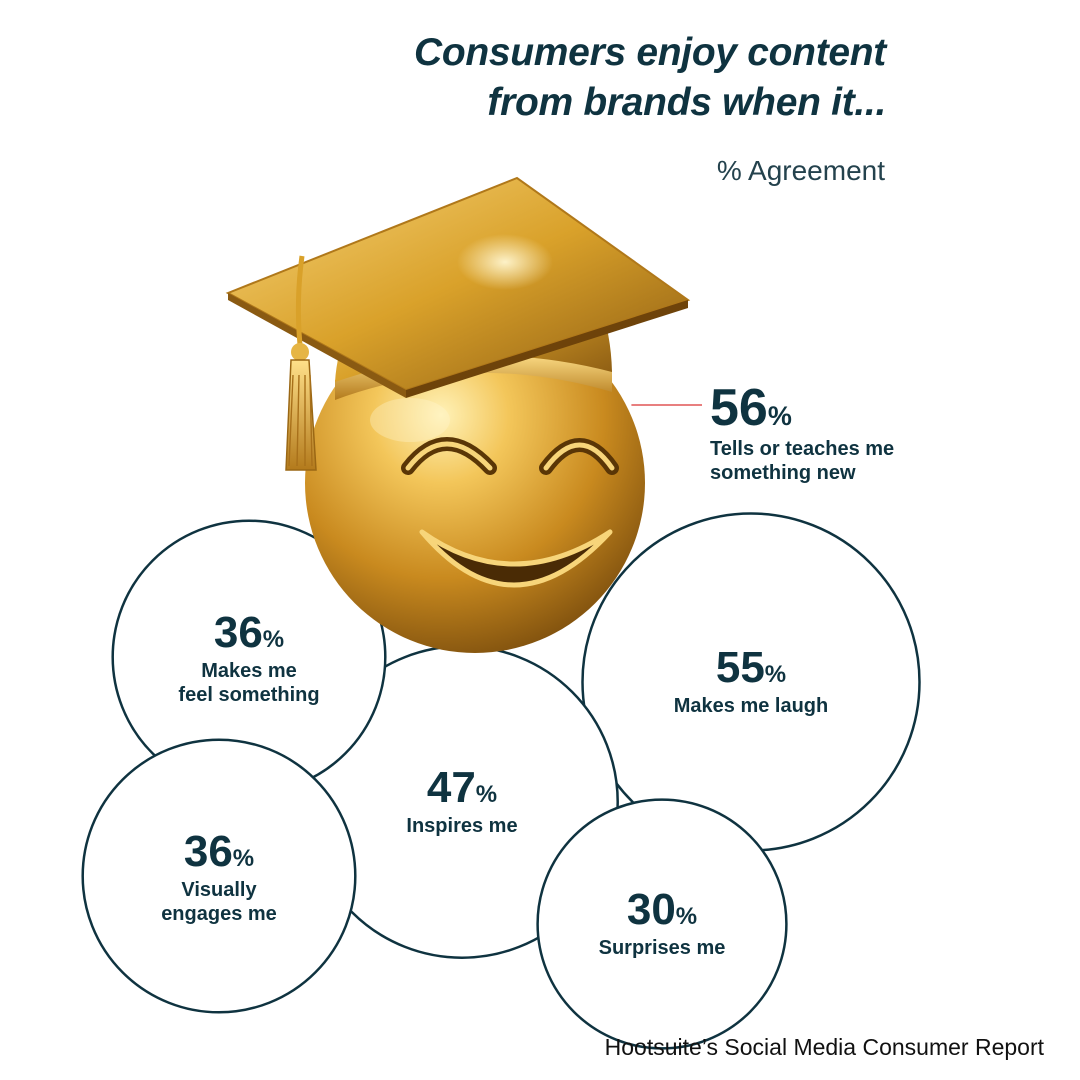  I want to click on value-number: 47, so click(451, 787).